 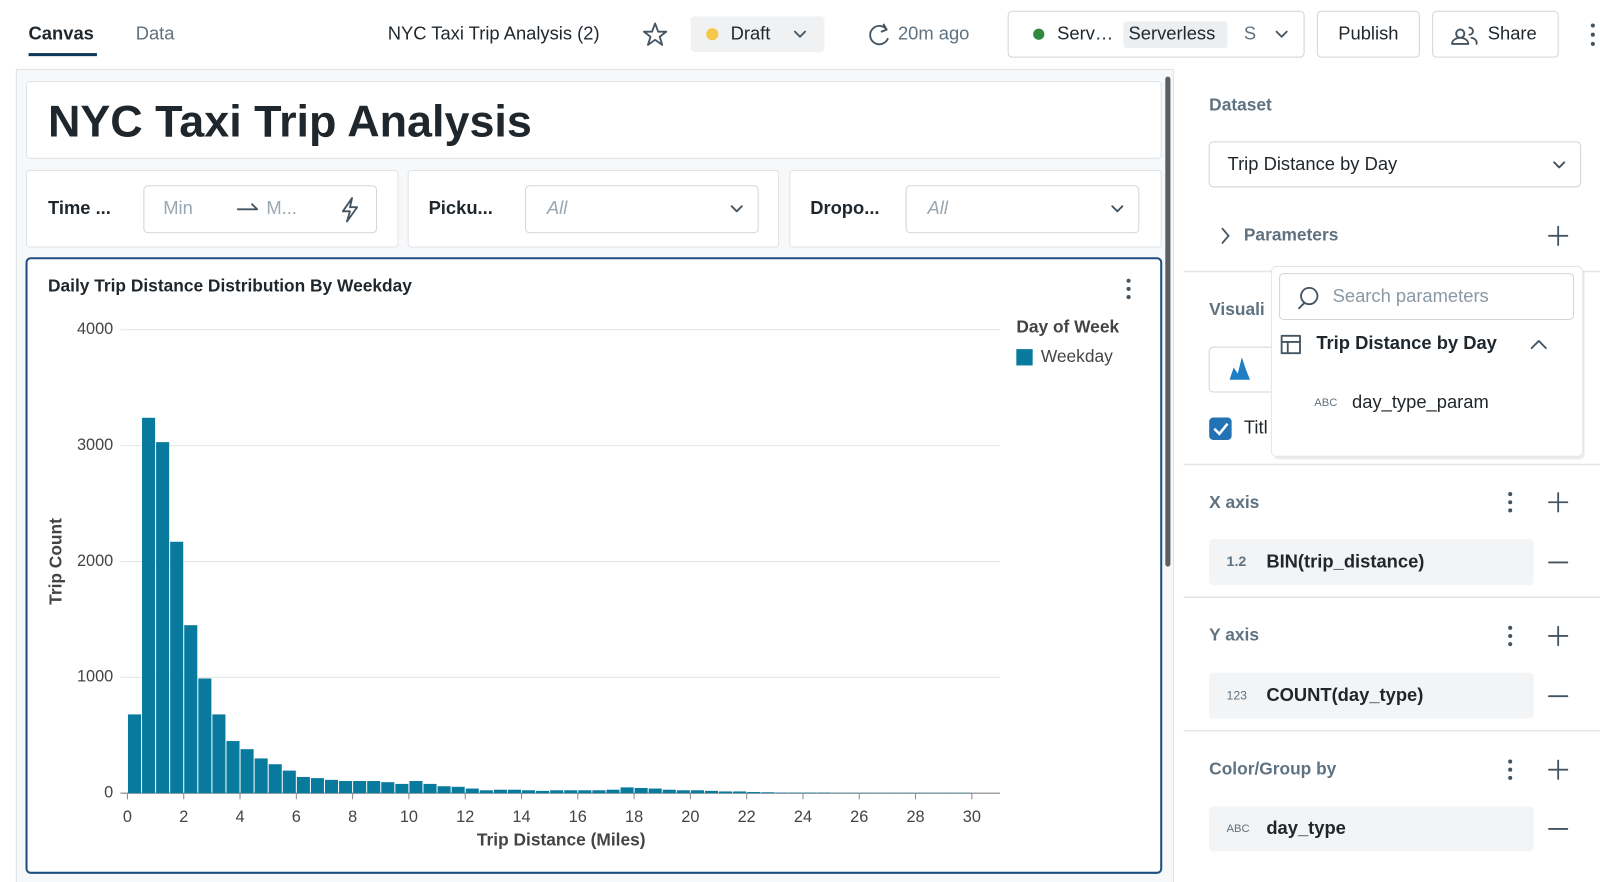 I want to click on x-tick-label: 28, so click(x=915, y=817).